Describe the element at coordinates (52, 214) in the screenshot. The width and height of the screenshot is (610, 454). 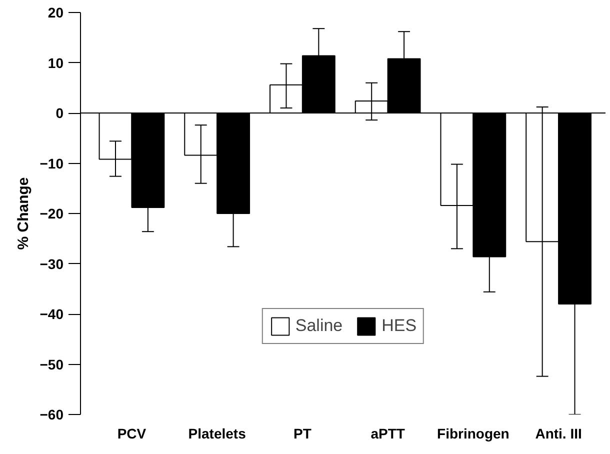
I see `y-tick-label: −20` at that location.